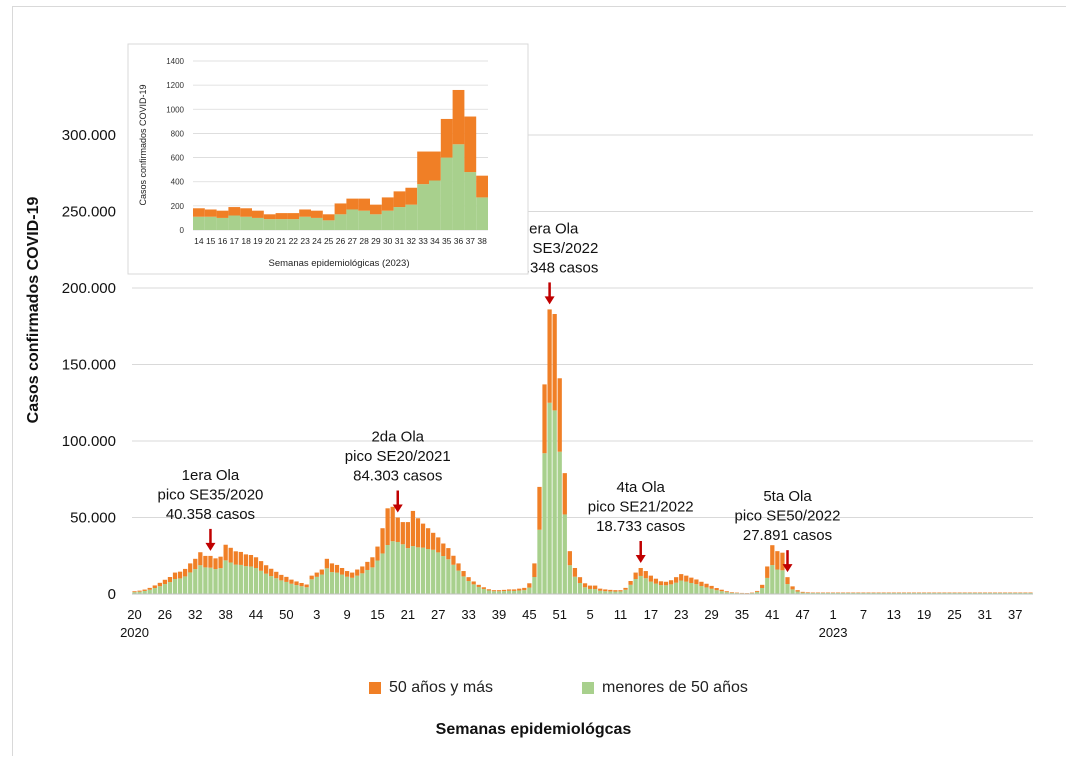 Image resolution: width=1067 pixels, height=758 pixels. I want to click on main-x-tick-label: 3, so click(316, 614).